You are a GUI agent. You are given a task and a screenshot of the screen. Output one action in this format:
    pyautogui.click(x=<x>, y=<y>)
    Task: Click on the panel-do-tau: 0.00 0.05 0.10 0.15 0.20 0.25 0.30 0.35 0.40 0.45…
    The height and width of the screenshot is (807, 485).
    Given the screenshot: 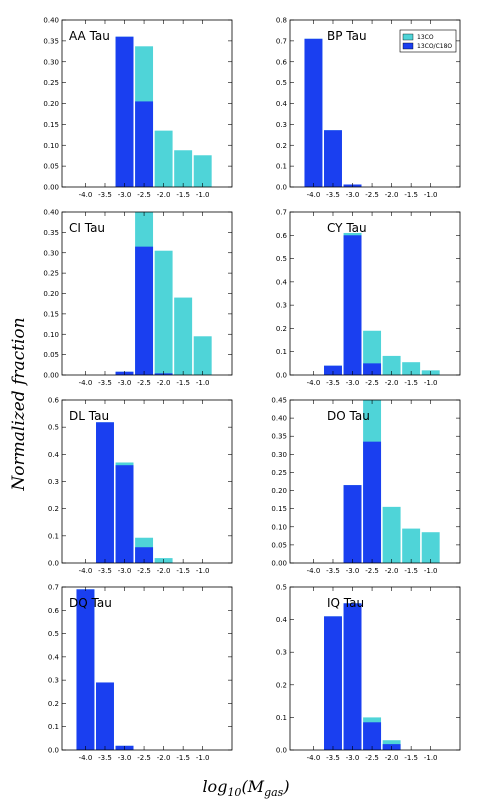 What is the action you would take?
    pyautogui.click(x=366, y=486)
    